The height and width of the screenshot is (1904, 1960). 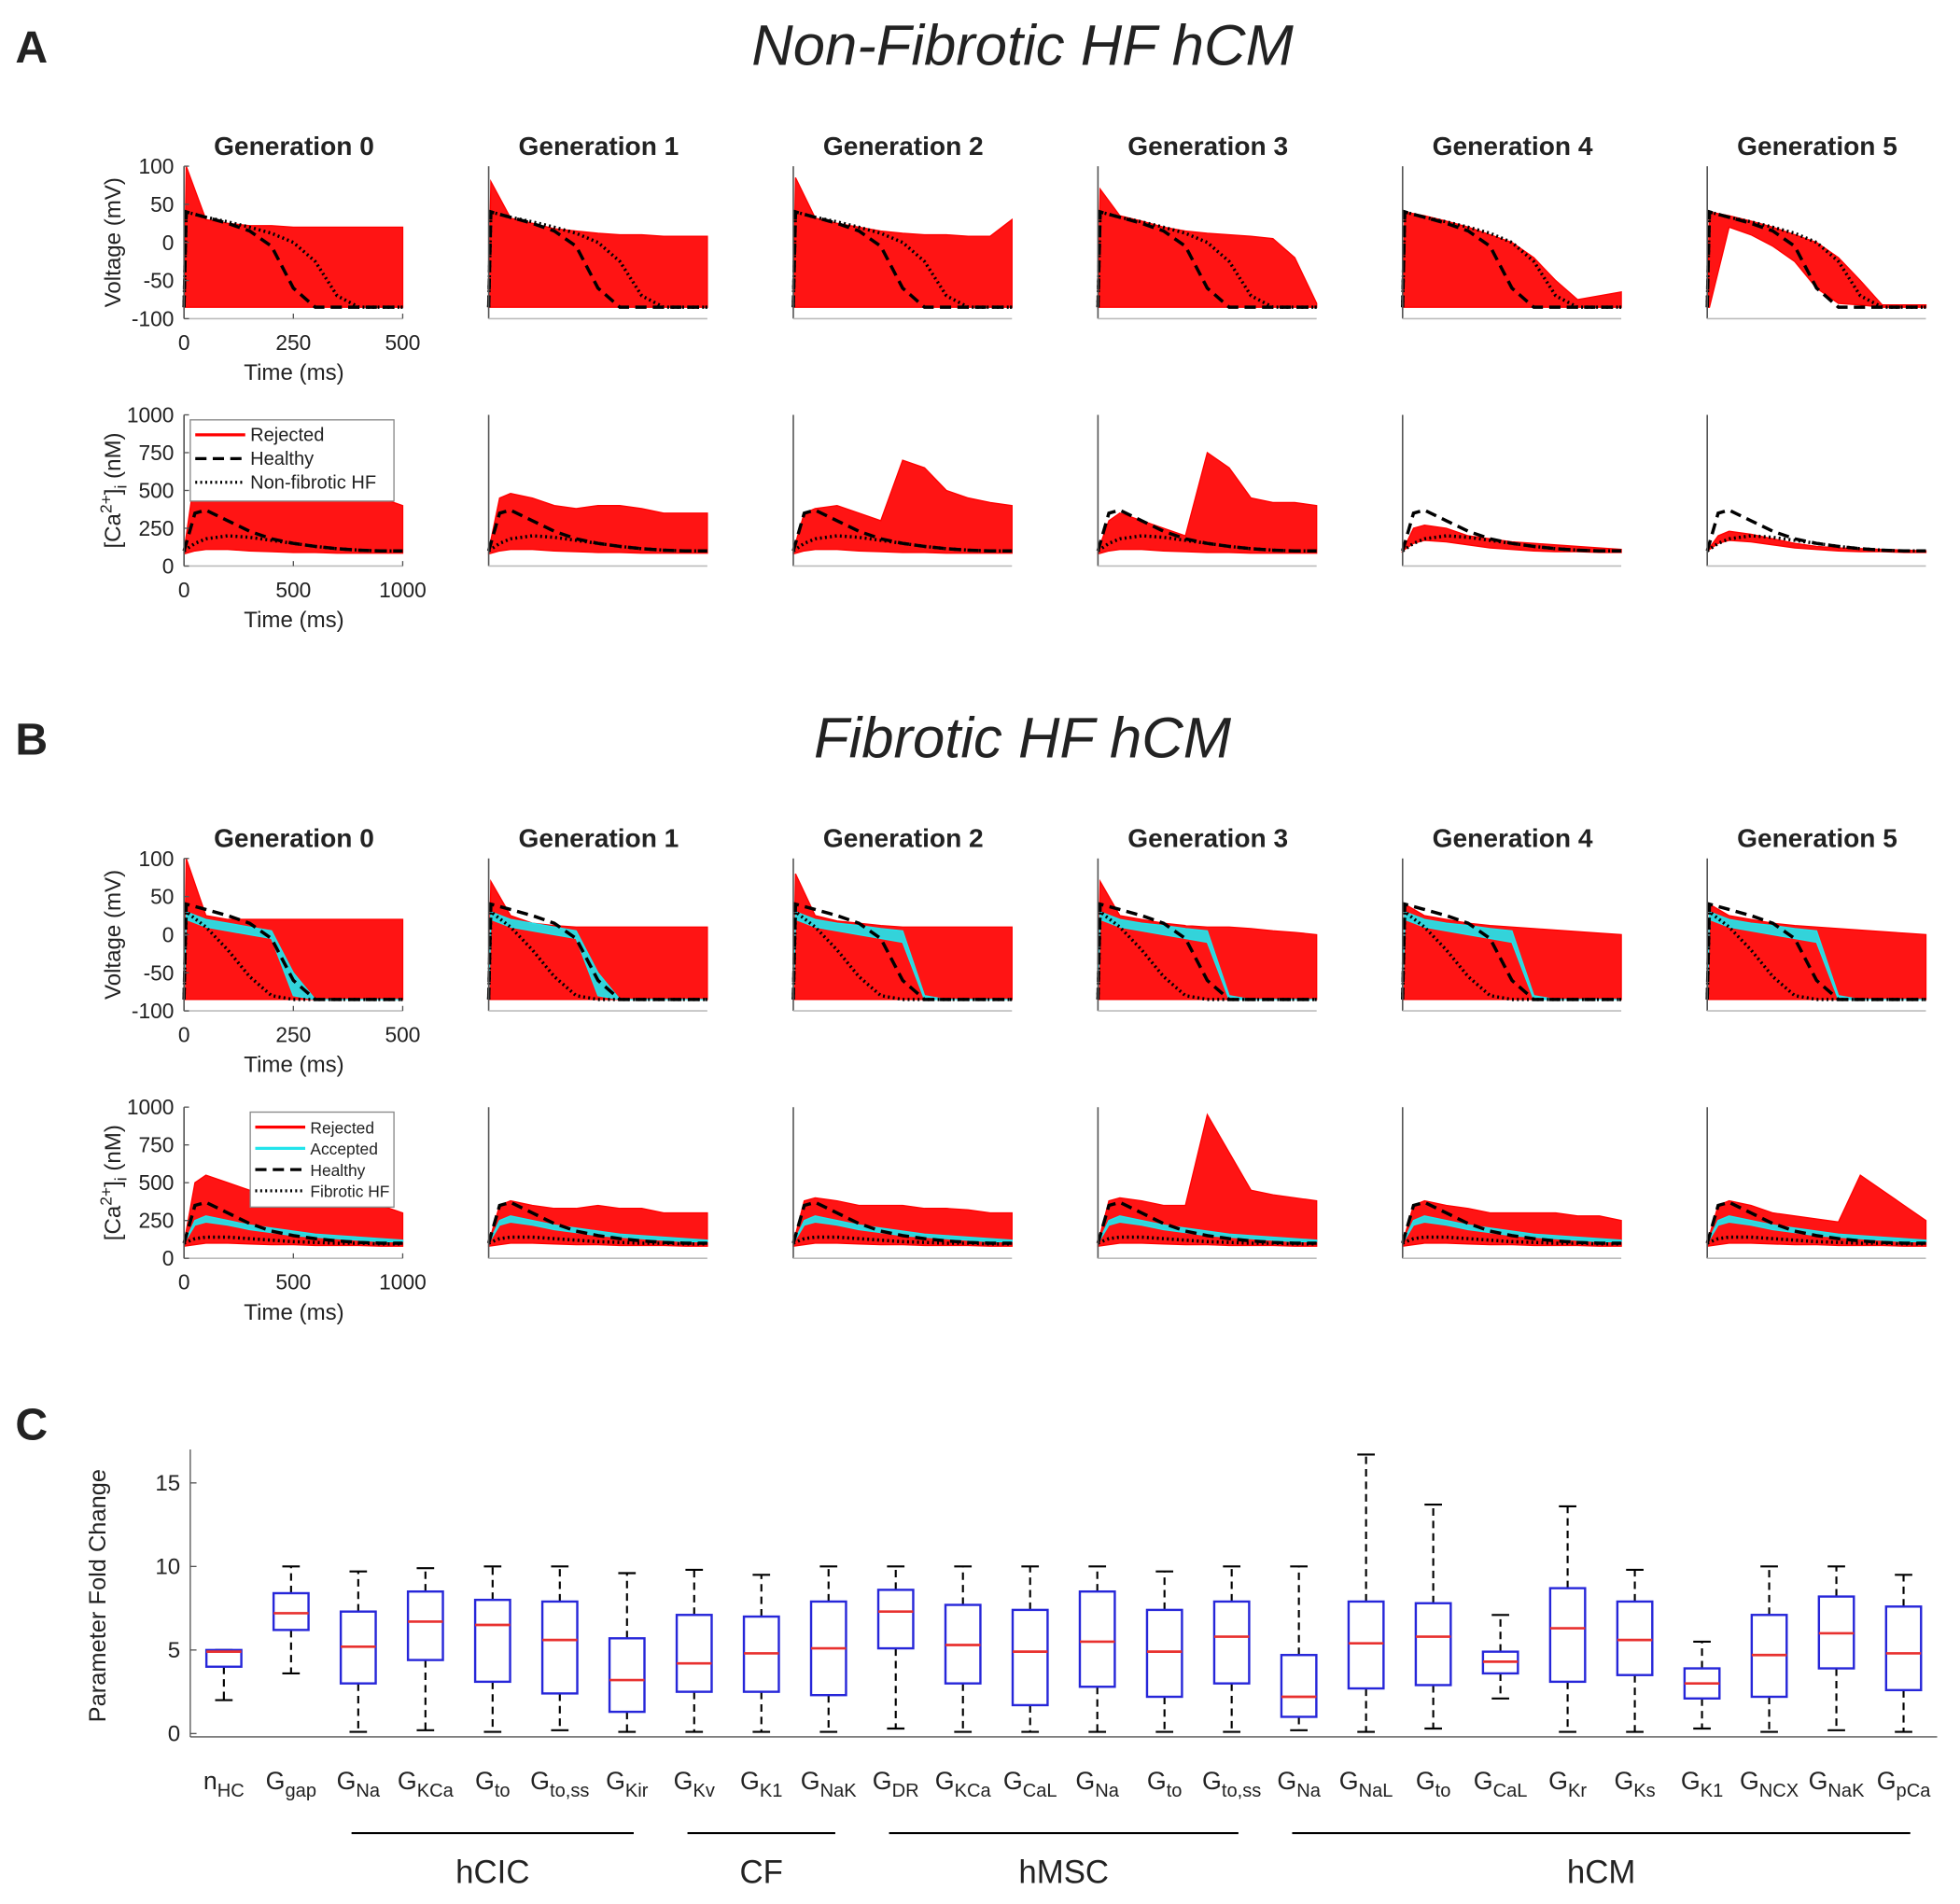 I want to click on label-sub: CaL, so click(x=1510, y=1791).